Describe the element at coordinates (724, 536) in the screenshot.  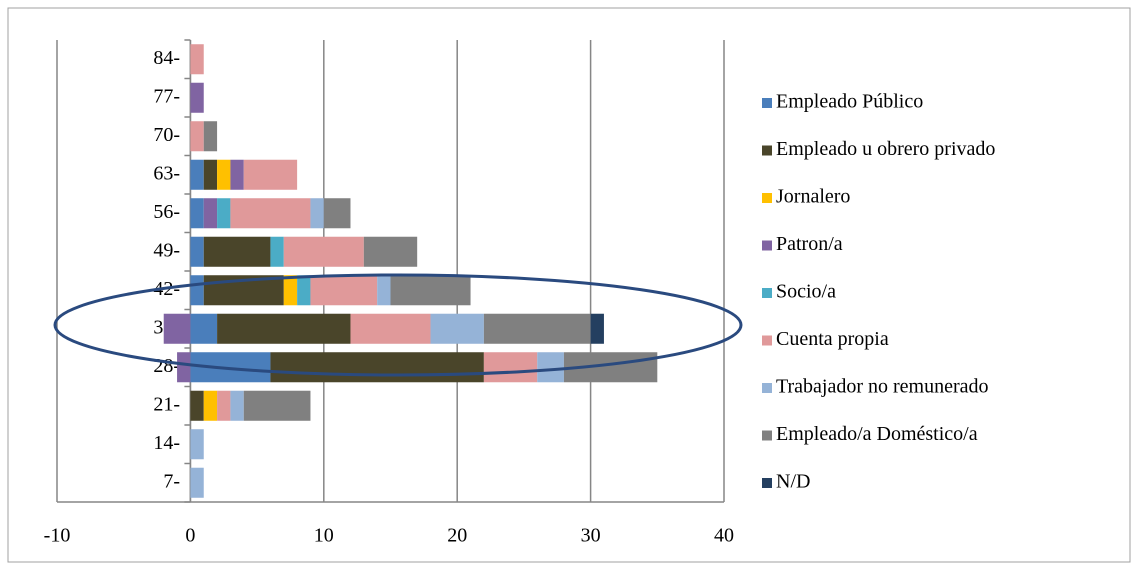
I see `x-tick-label: 40` at that location.